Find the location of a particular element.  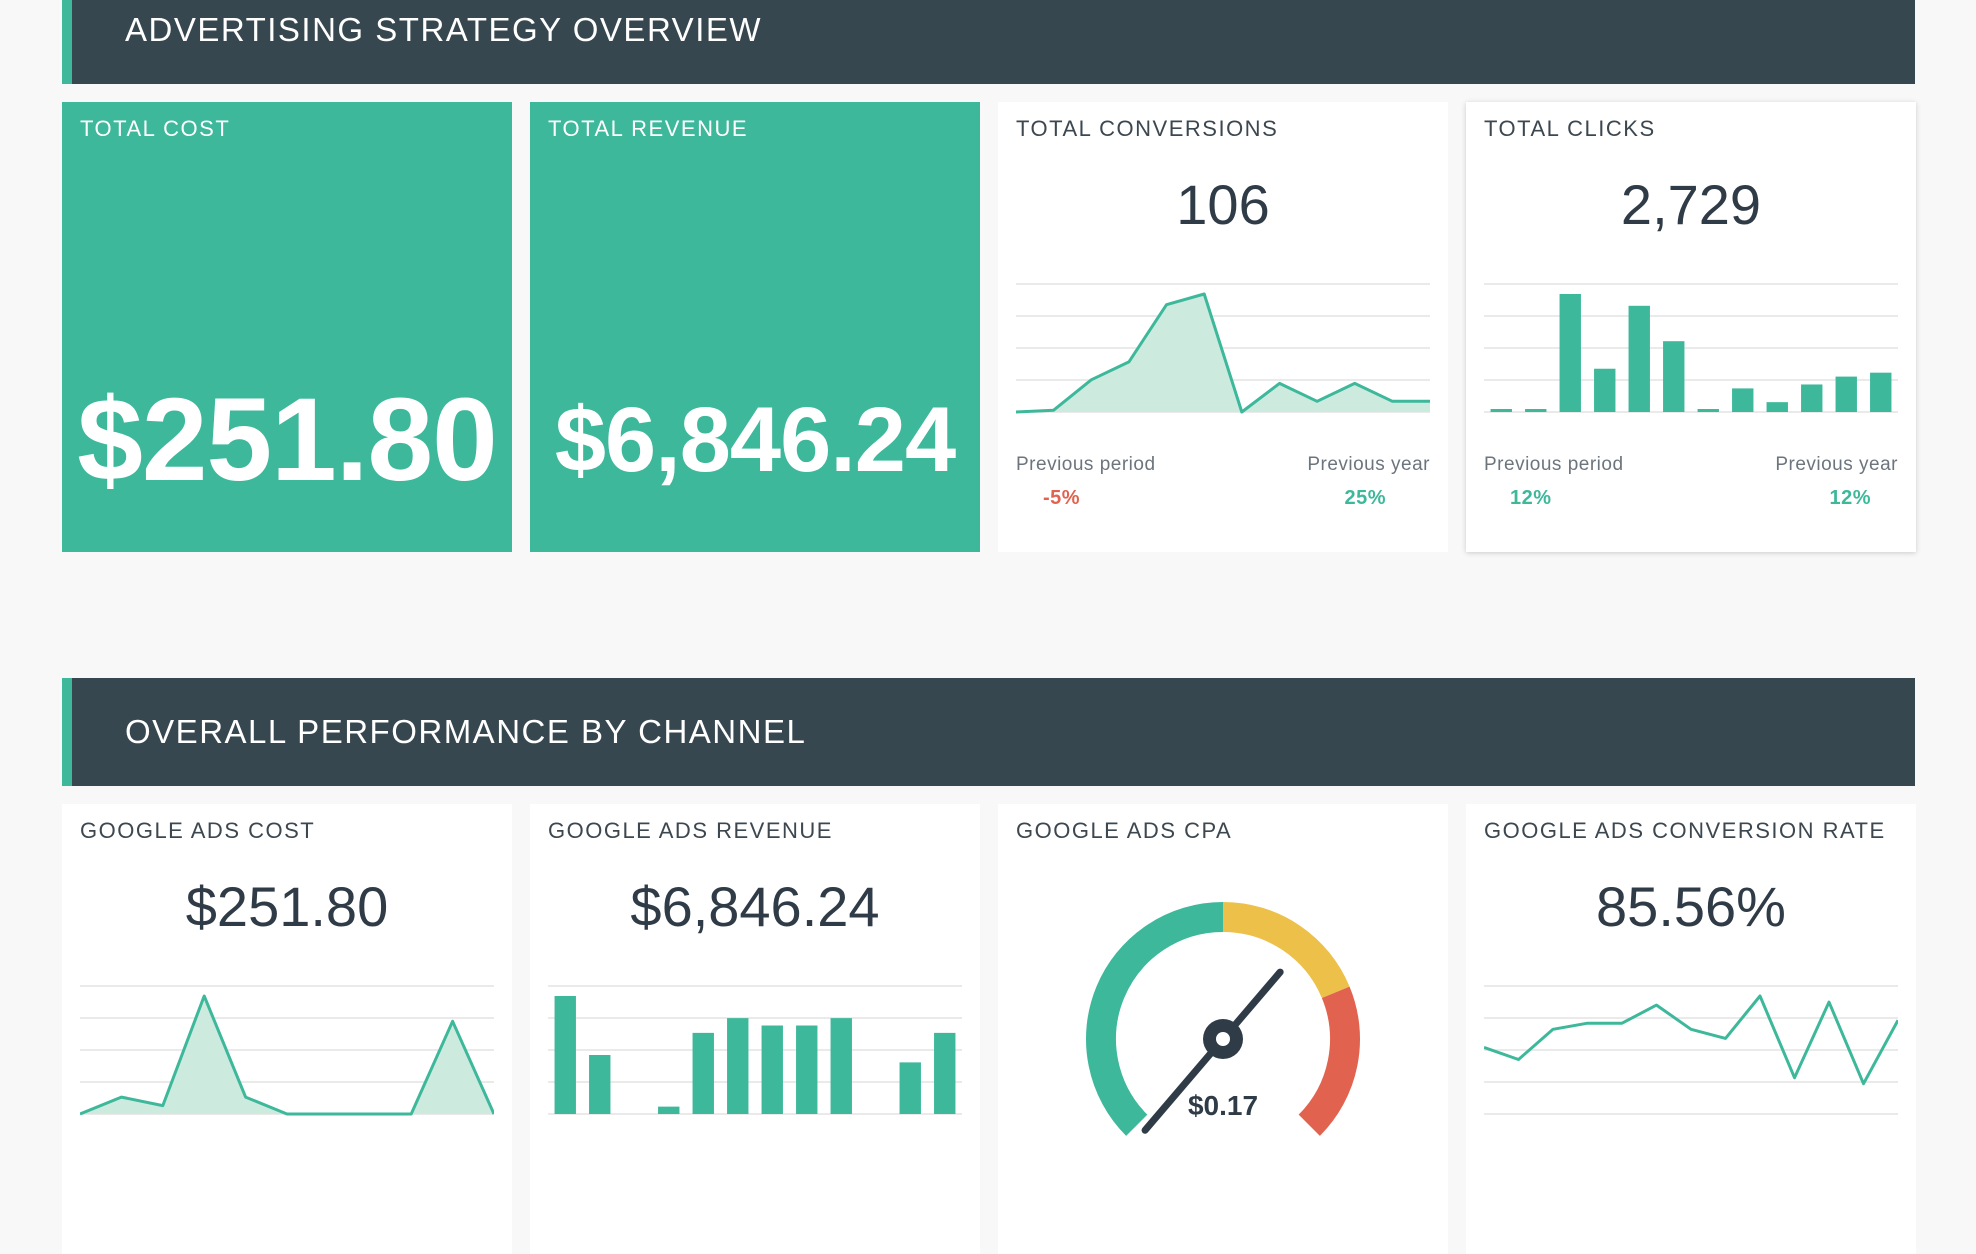

kpi-value: 85.56% is located at coordinates (1691, 906).